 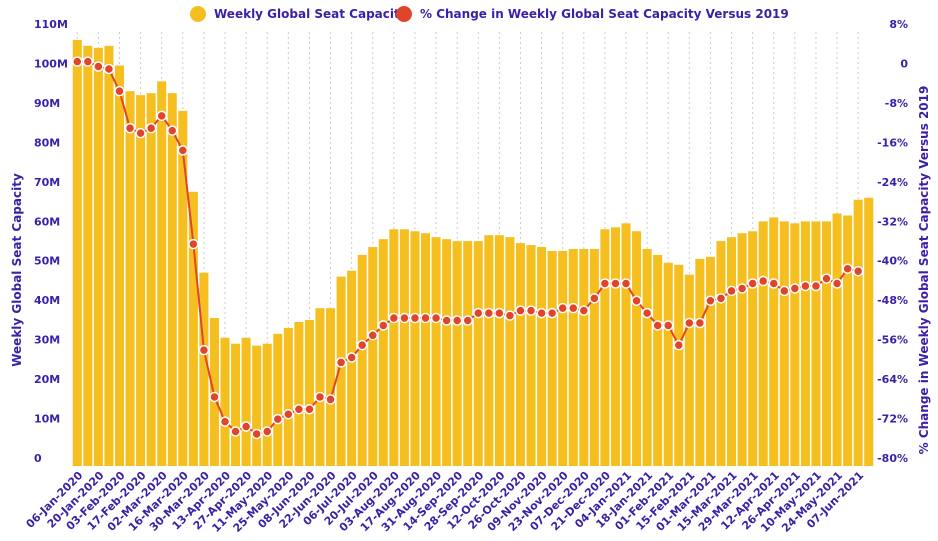 What do you see at coordinates (892, 142) in the screenshot?
I see `right-tick-label: -16%` at bounding box center [892, 142].